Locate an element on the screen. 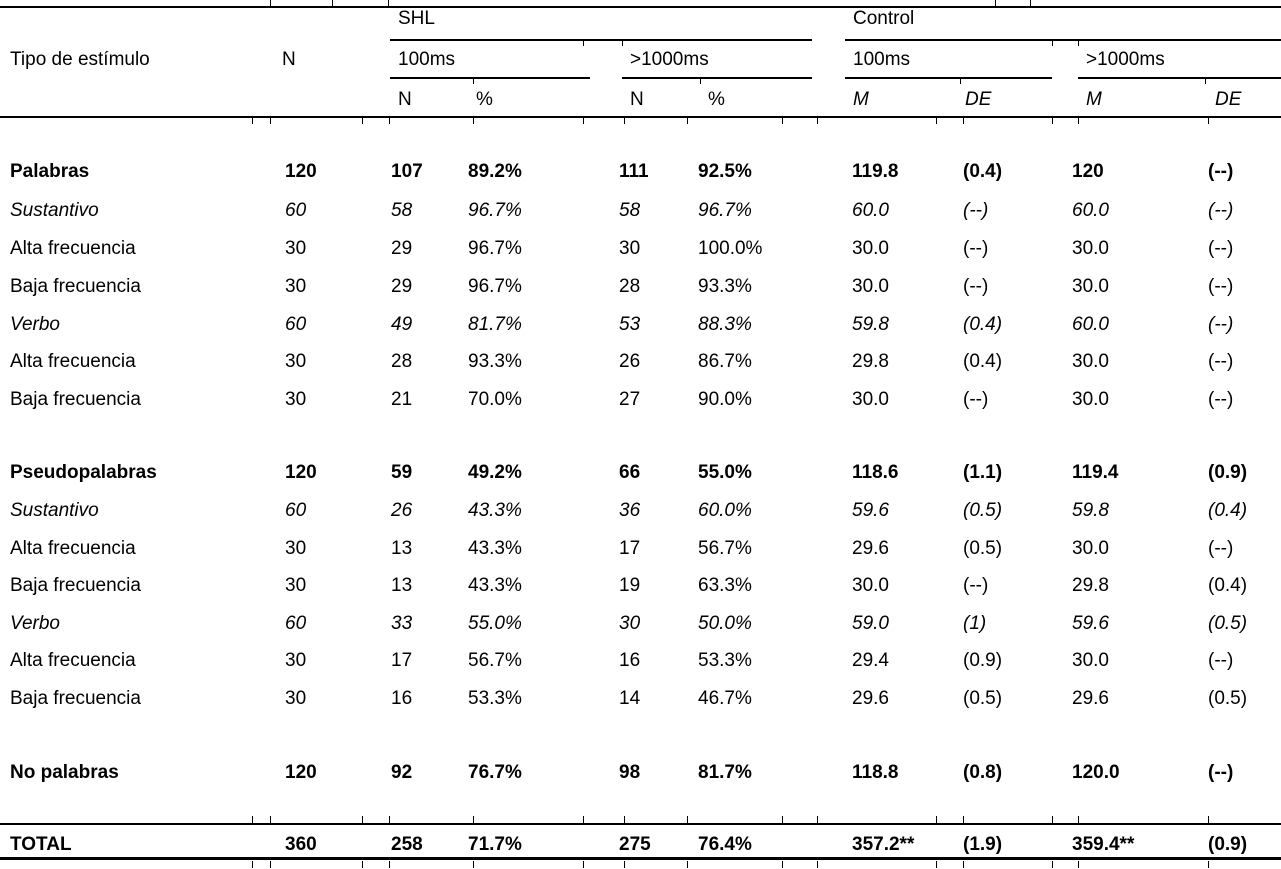 Image resolution: width=1281 pixels, height=869 pixels. cell: 59.0 is located at coordinates (870, 623).